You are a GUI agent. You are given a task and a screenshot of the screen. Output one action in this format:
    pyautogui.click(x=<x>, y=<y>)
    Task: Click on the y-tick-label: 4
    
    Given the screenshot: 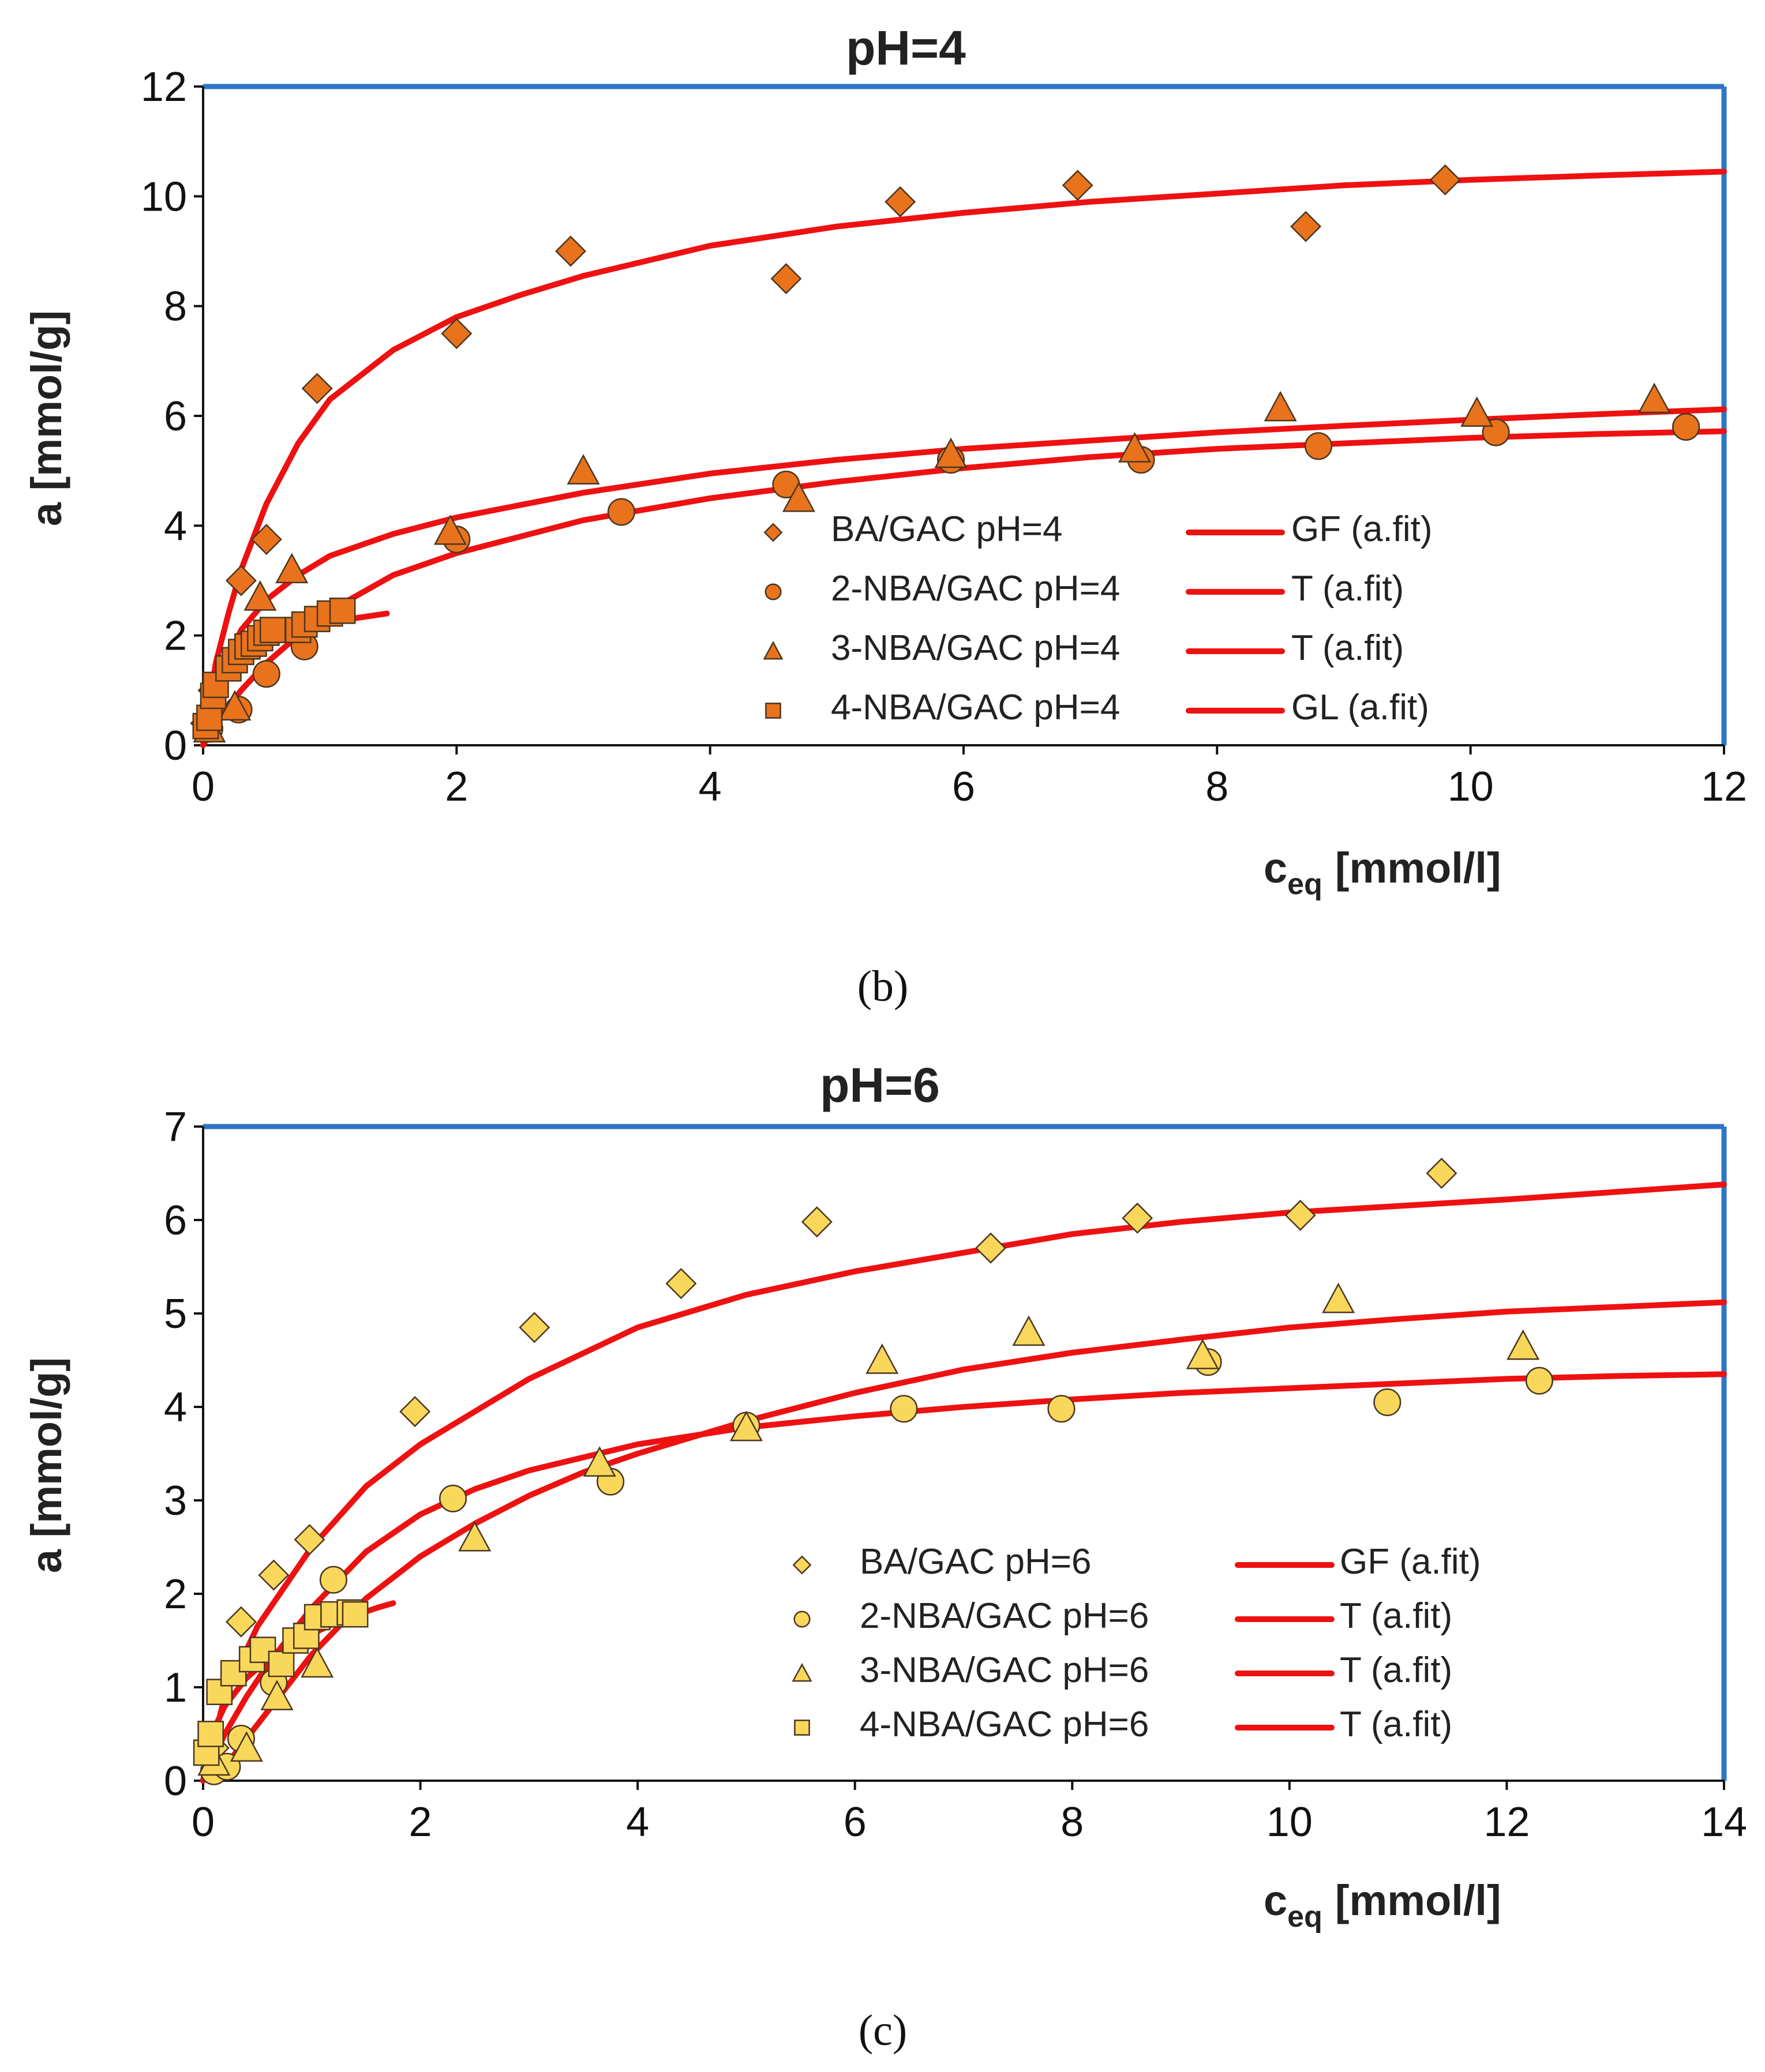 What is the action you would take?
    pyautogui.click(x=175, y=526)
    